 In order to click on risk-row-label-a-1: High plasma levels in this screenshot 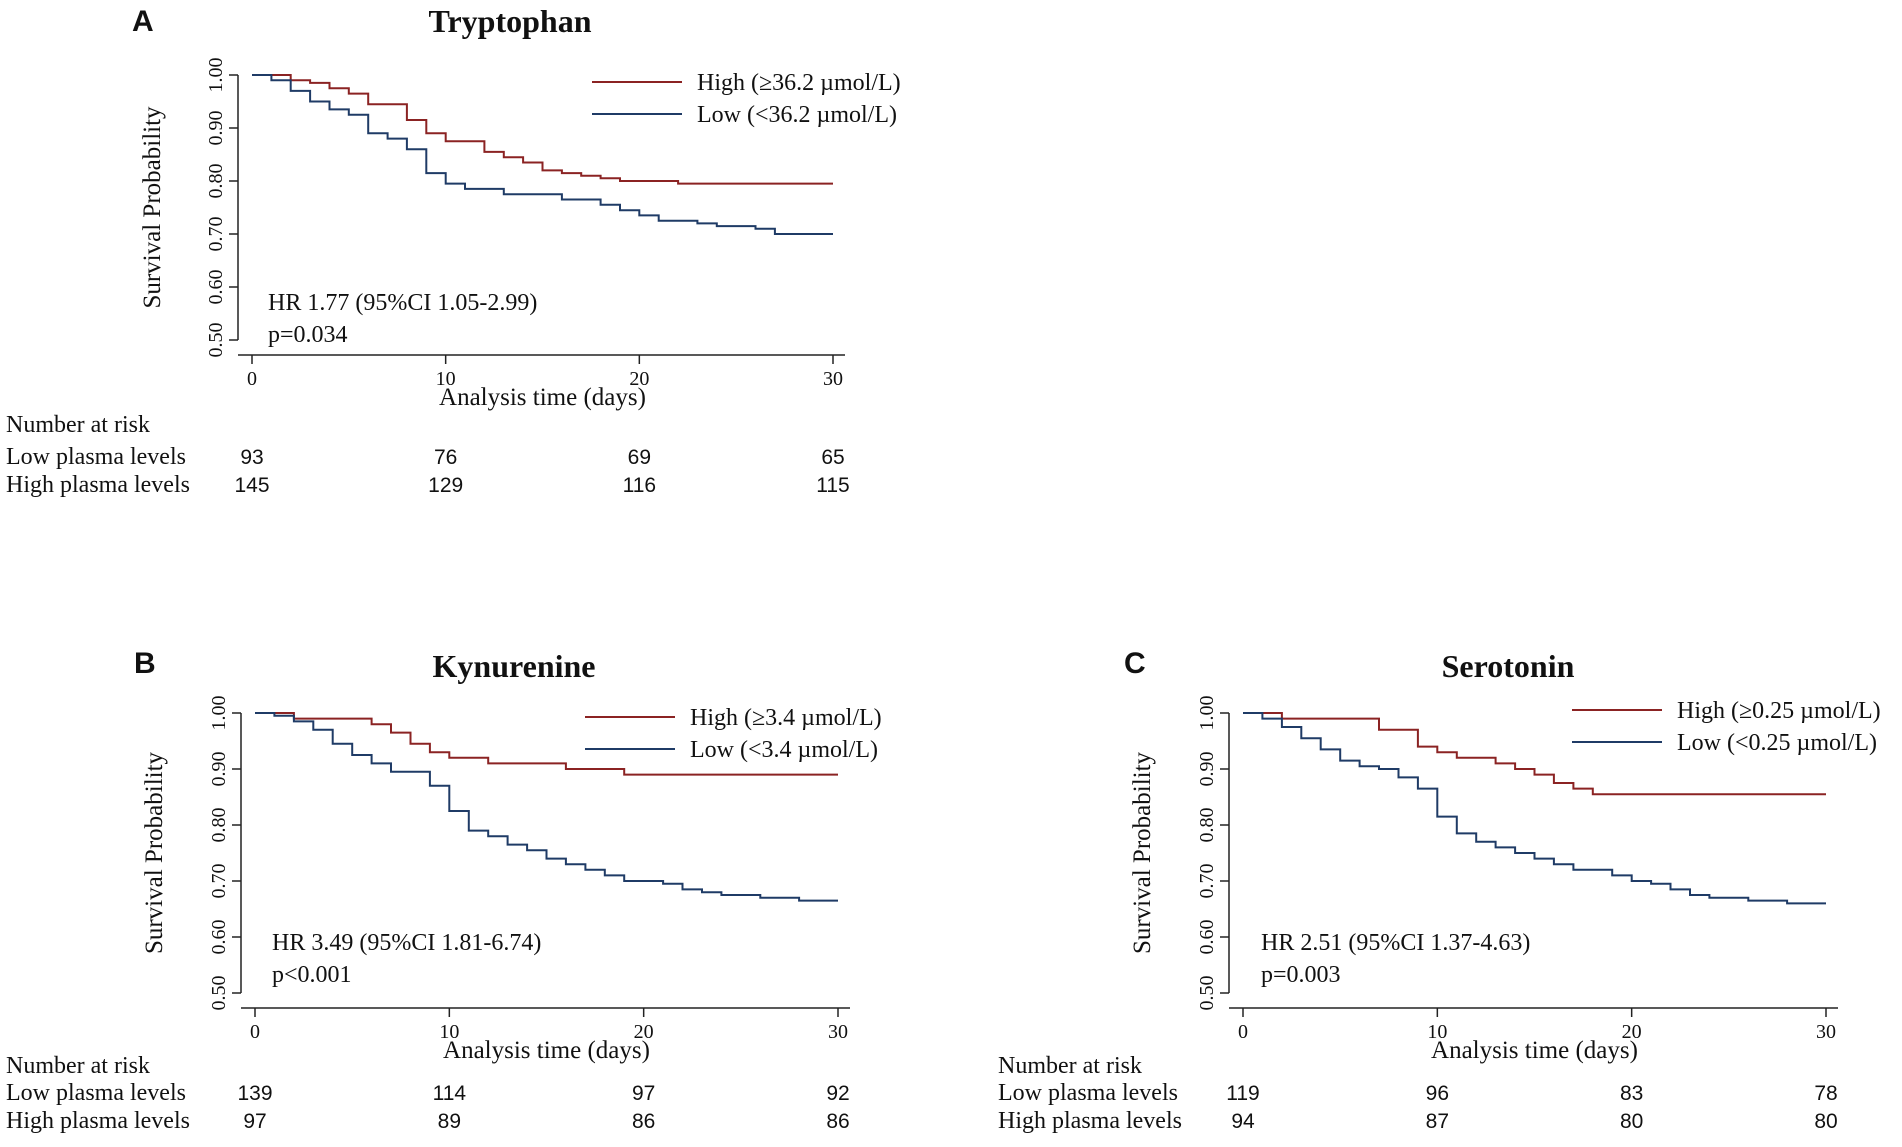, I will do `click(98, 485)`.